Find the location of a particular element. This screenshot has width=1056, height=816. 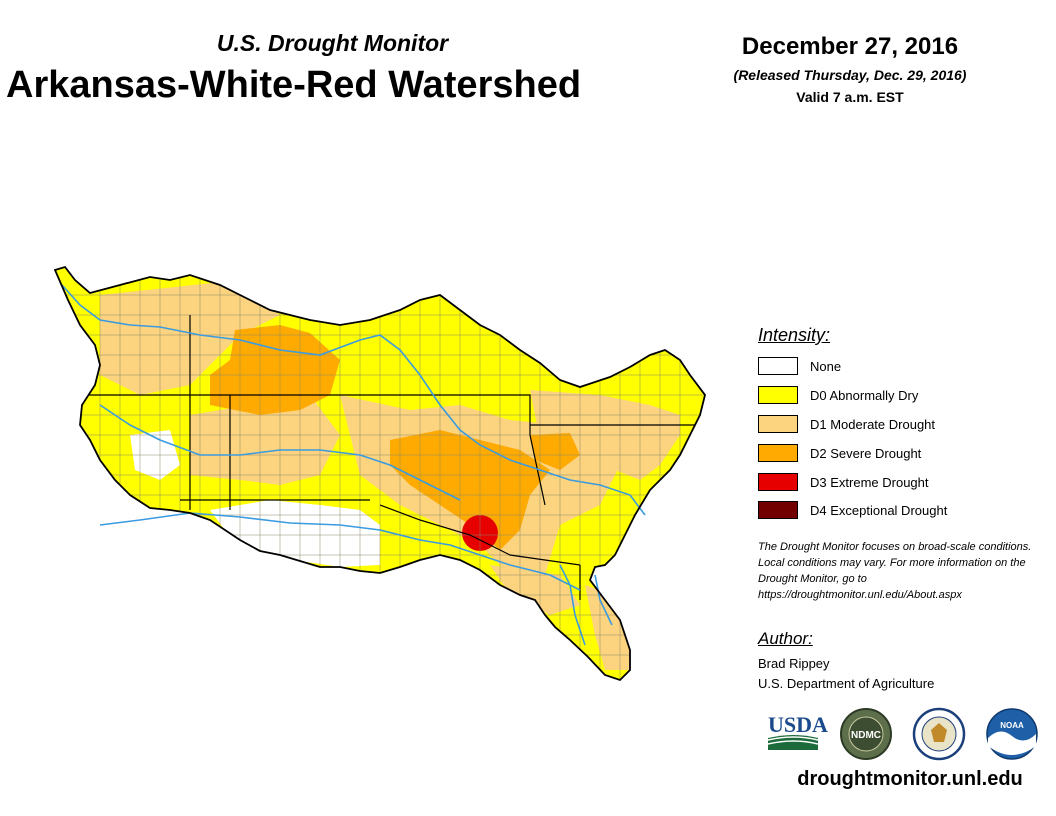

ndmc-logo-text: NDMC is located at coordinates (866, 735).